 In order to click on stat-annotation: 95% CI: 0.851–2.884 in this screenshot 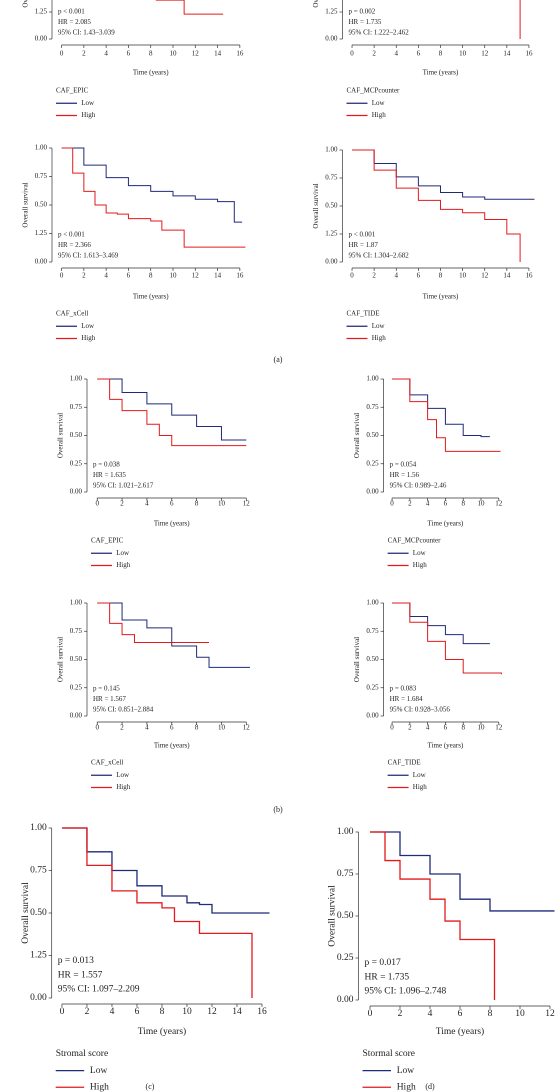, I will do `click(123, 709)`.